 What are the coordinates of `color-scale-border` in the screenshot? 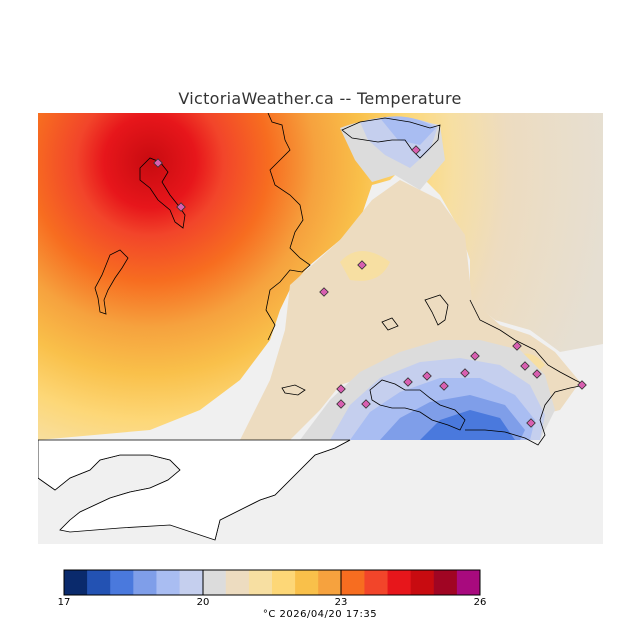 It's located at (272, 582).